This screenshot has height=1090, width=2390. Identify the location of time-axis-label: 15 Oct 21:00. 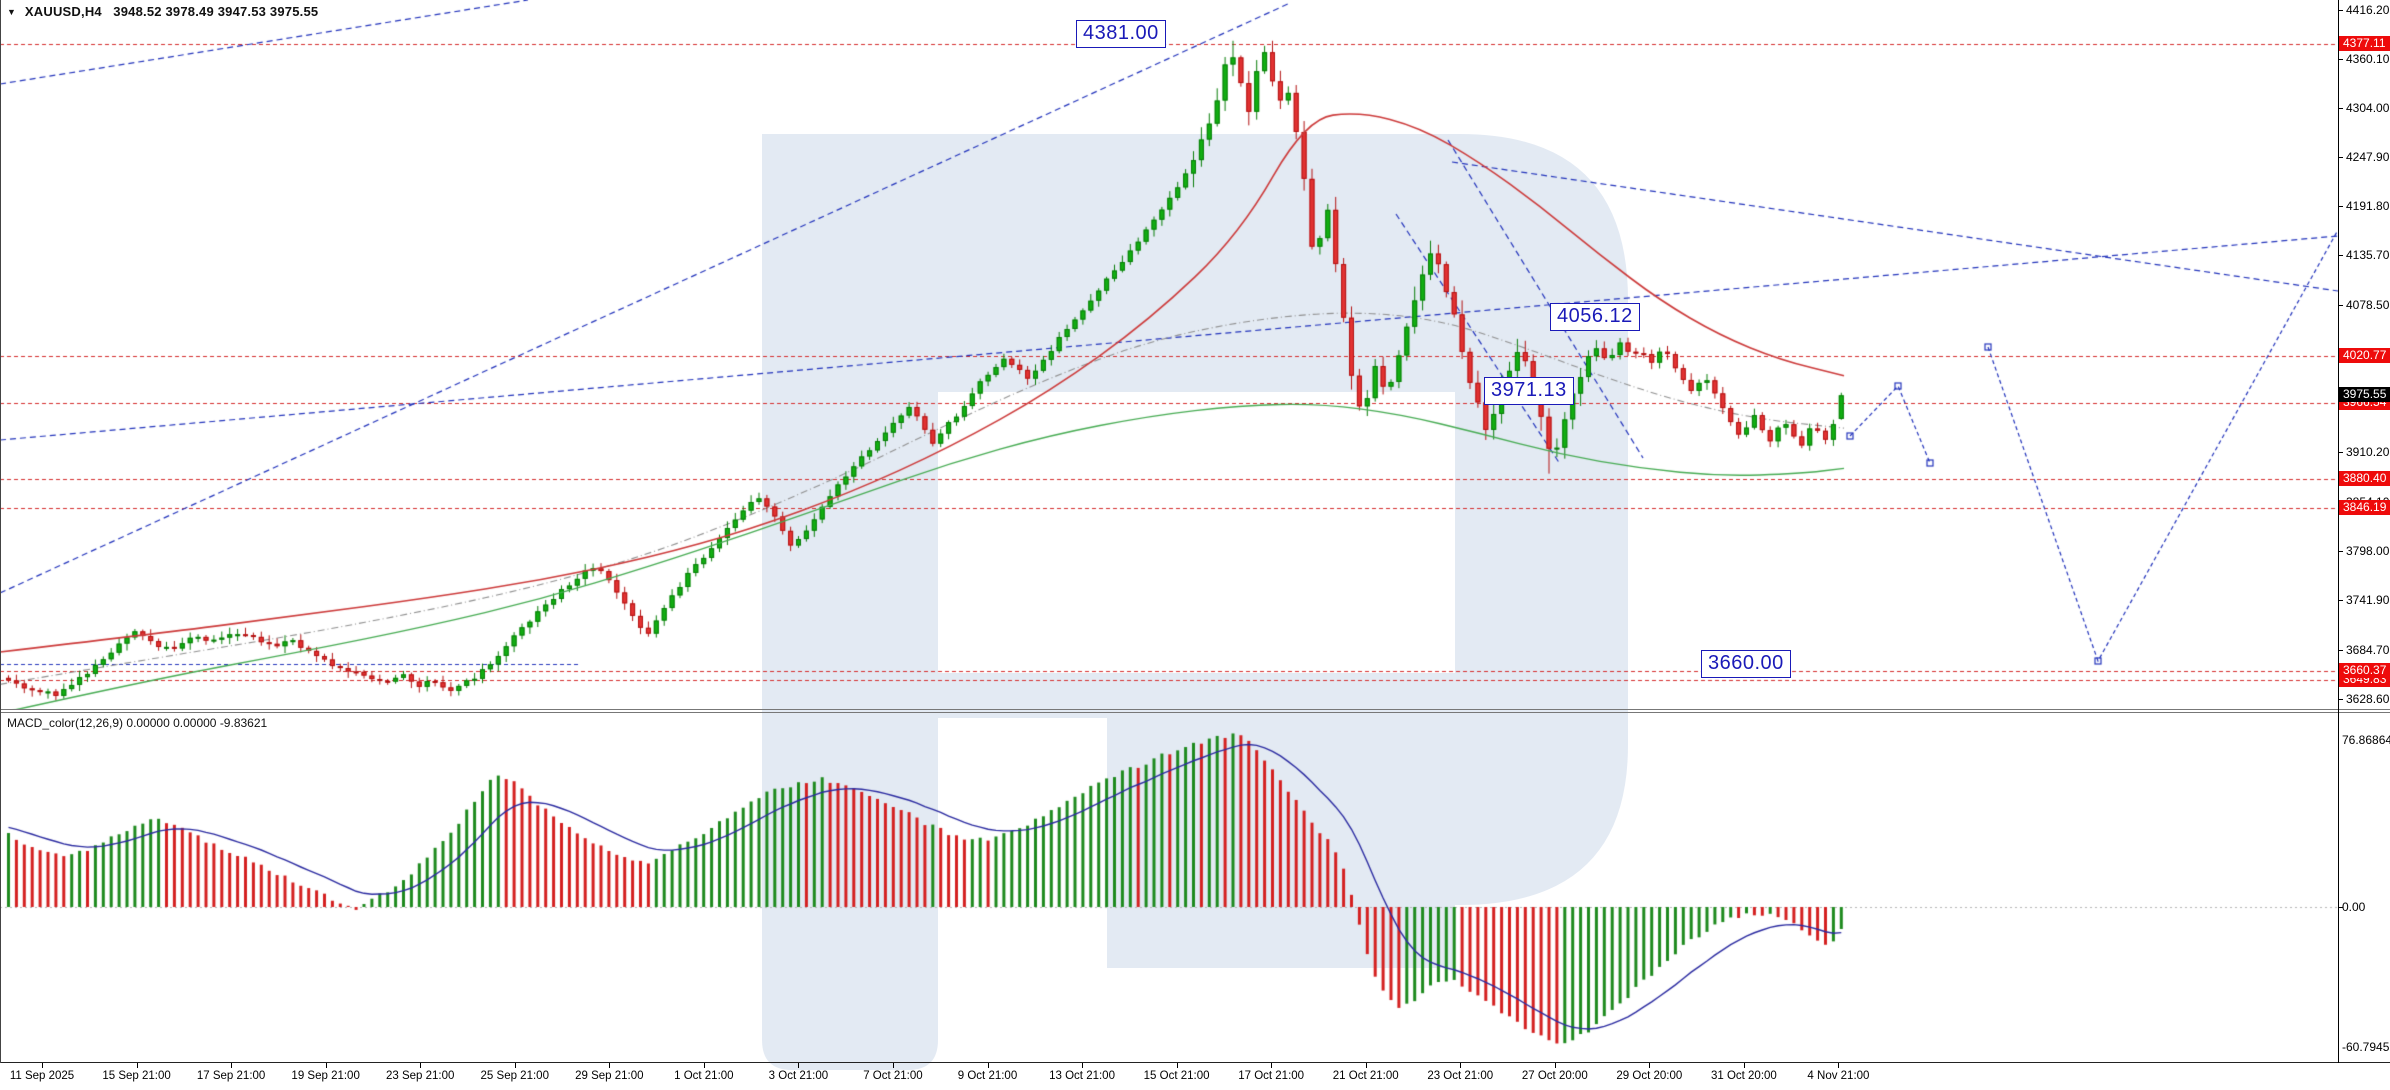
(1176, 1076).